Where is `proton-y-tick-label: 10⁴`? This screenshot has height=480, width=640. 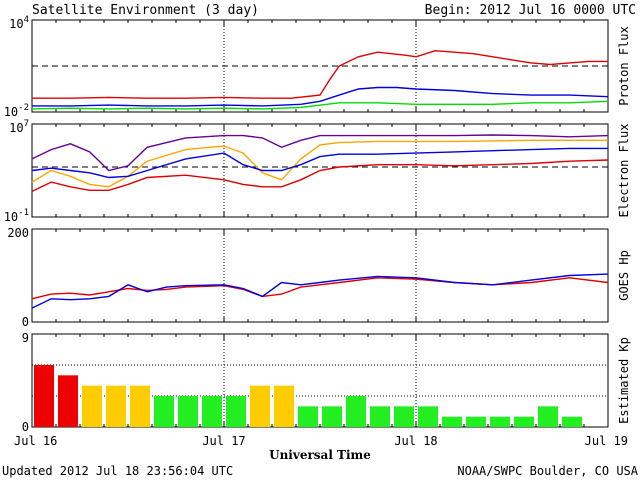
proton-y-tick-label: 10⁴ is located at coordinates (19, 23).